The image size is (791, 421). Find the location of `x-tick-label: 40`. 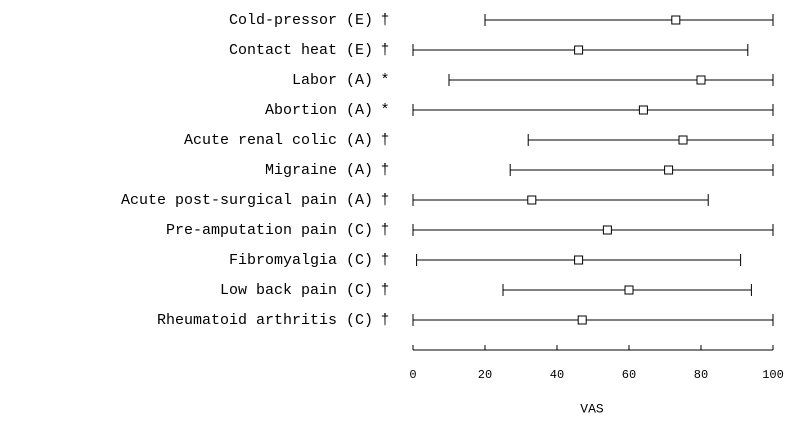

x-tick-label: 40 is located at coordinates (557, 375).